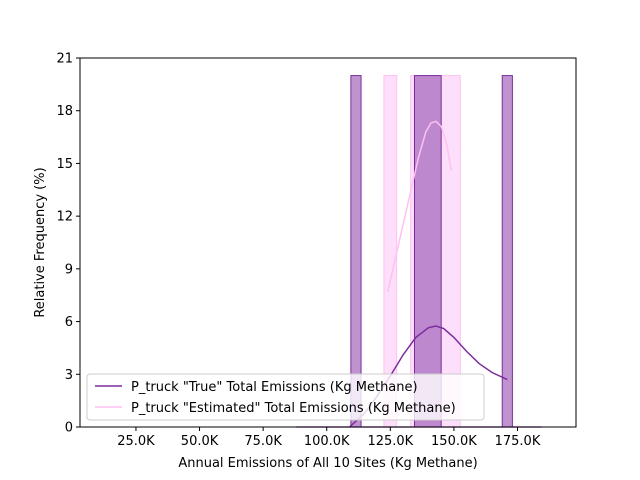 This screenshot has height=480, width=640. What do you see at coordinates (69, 375) in the screenshot?
I see `y-tick-label: 3` at bounding box center [69, 375].